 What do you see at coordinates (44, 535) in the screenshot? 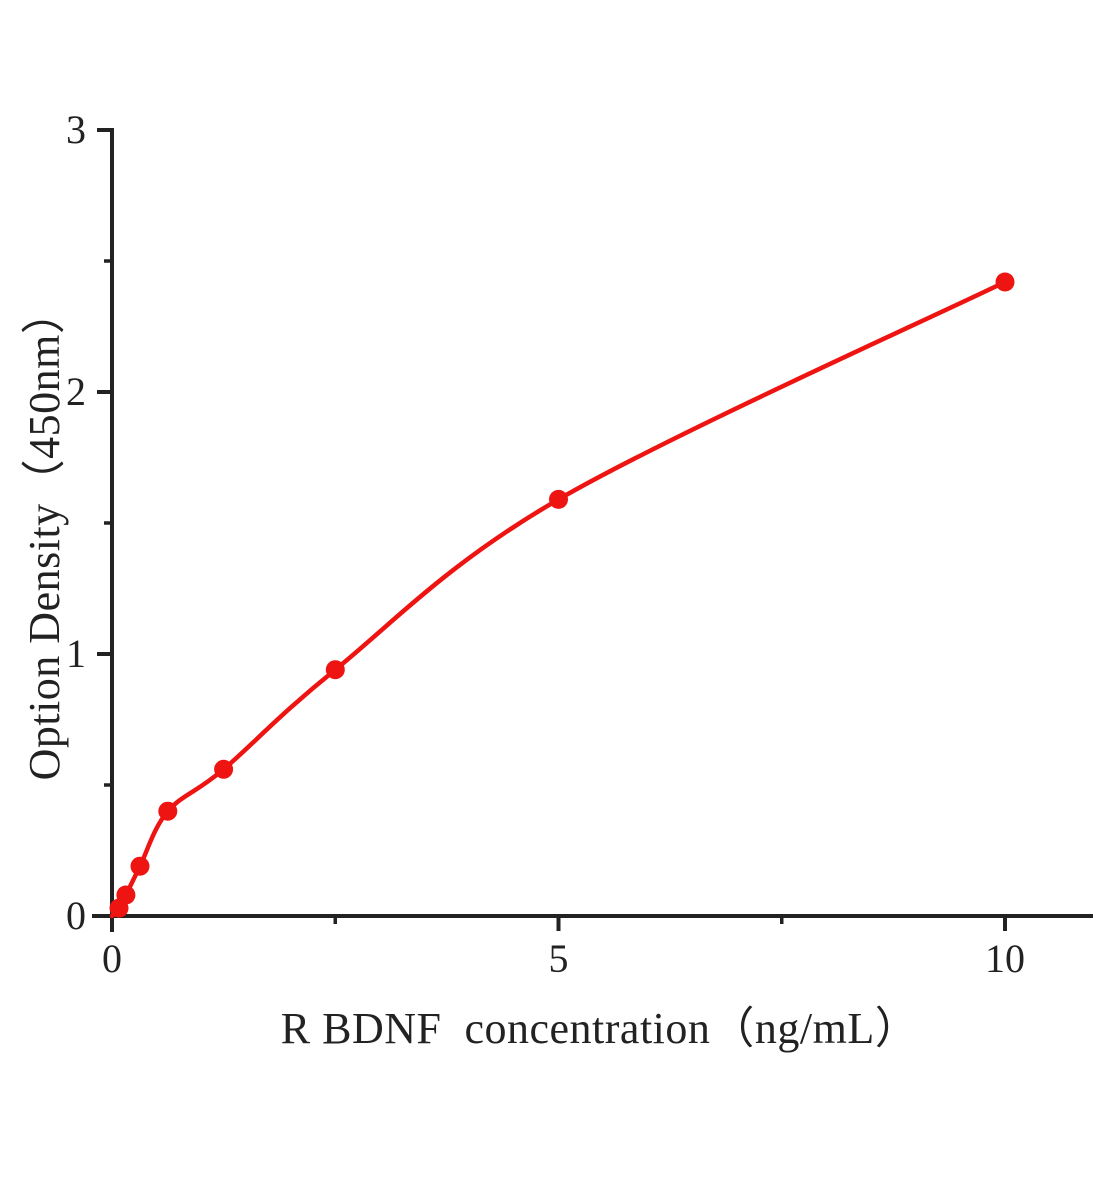
I see `y-axis-title: Option Density（450nm）` at bounding box center [44, 535].